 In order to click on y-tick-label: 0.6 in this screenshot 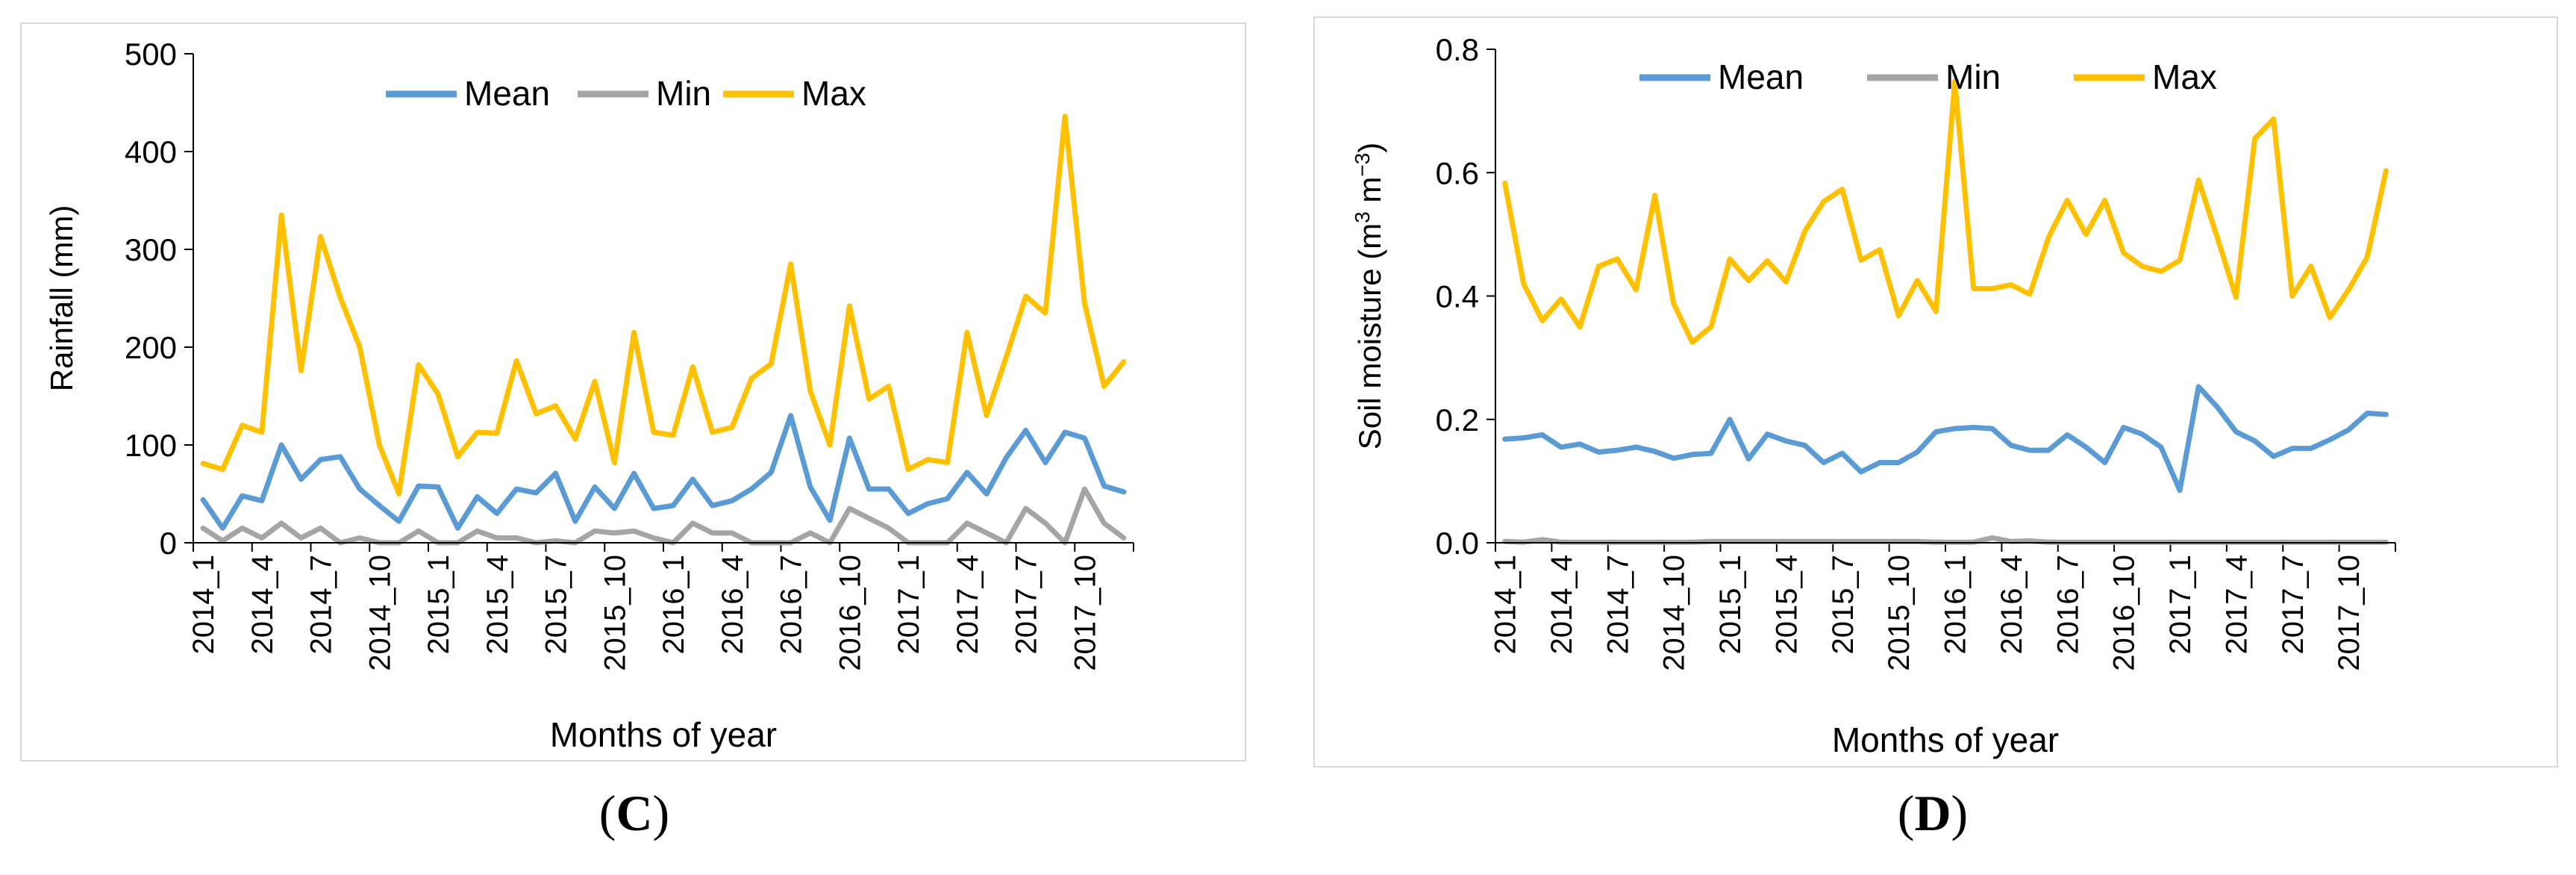, I will do `click(1457, 172)`.